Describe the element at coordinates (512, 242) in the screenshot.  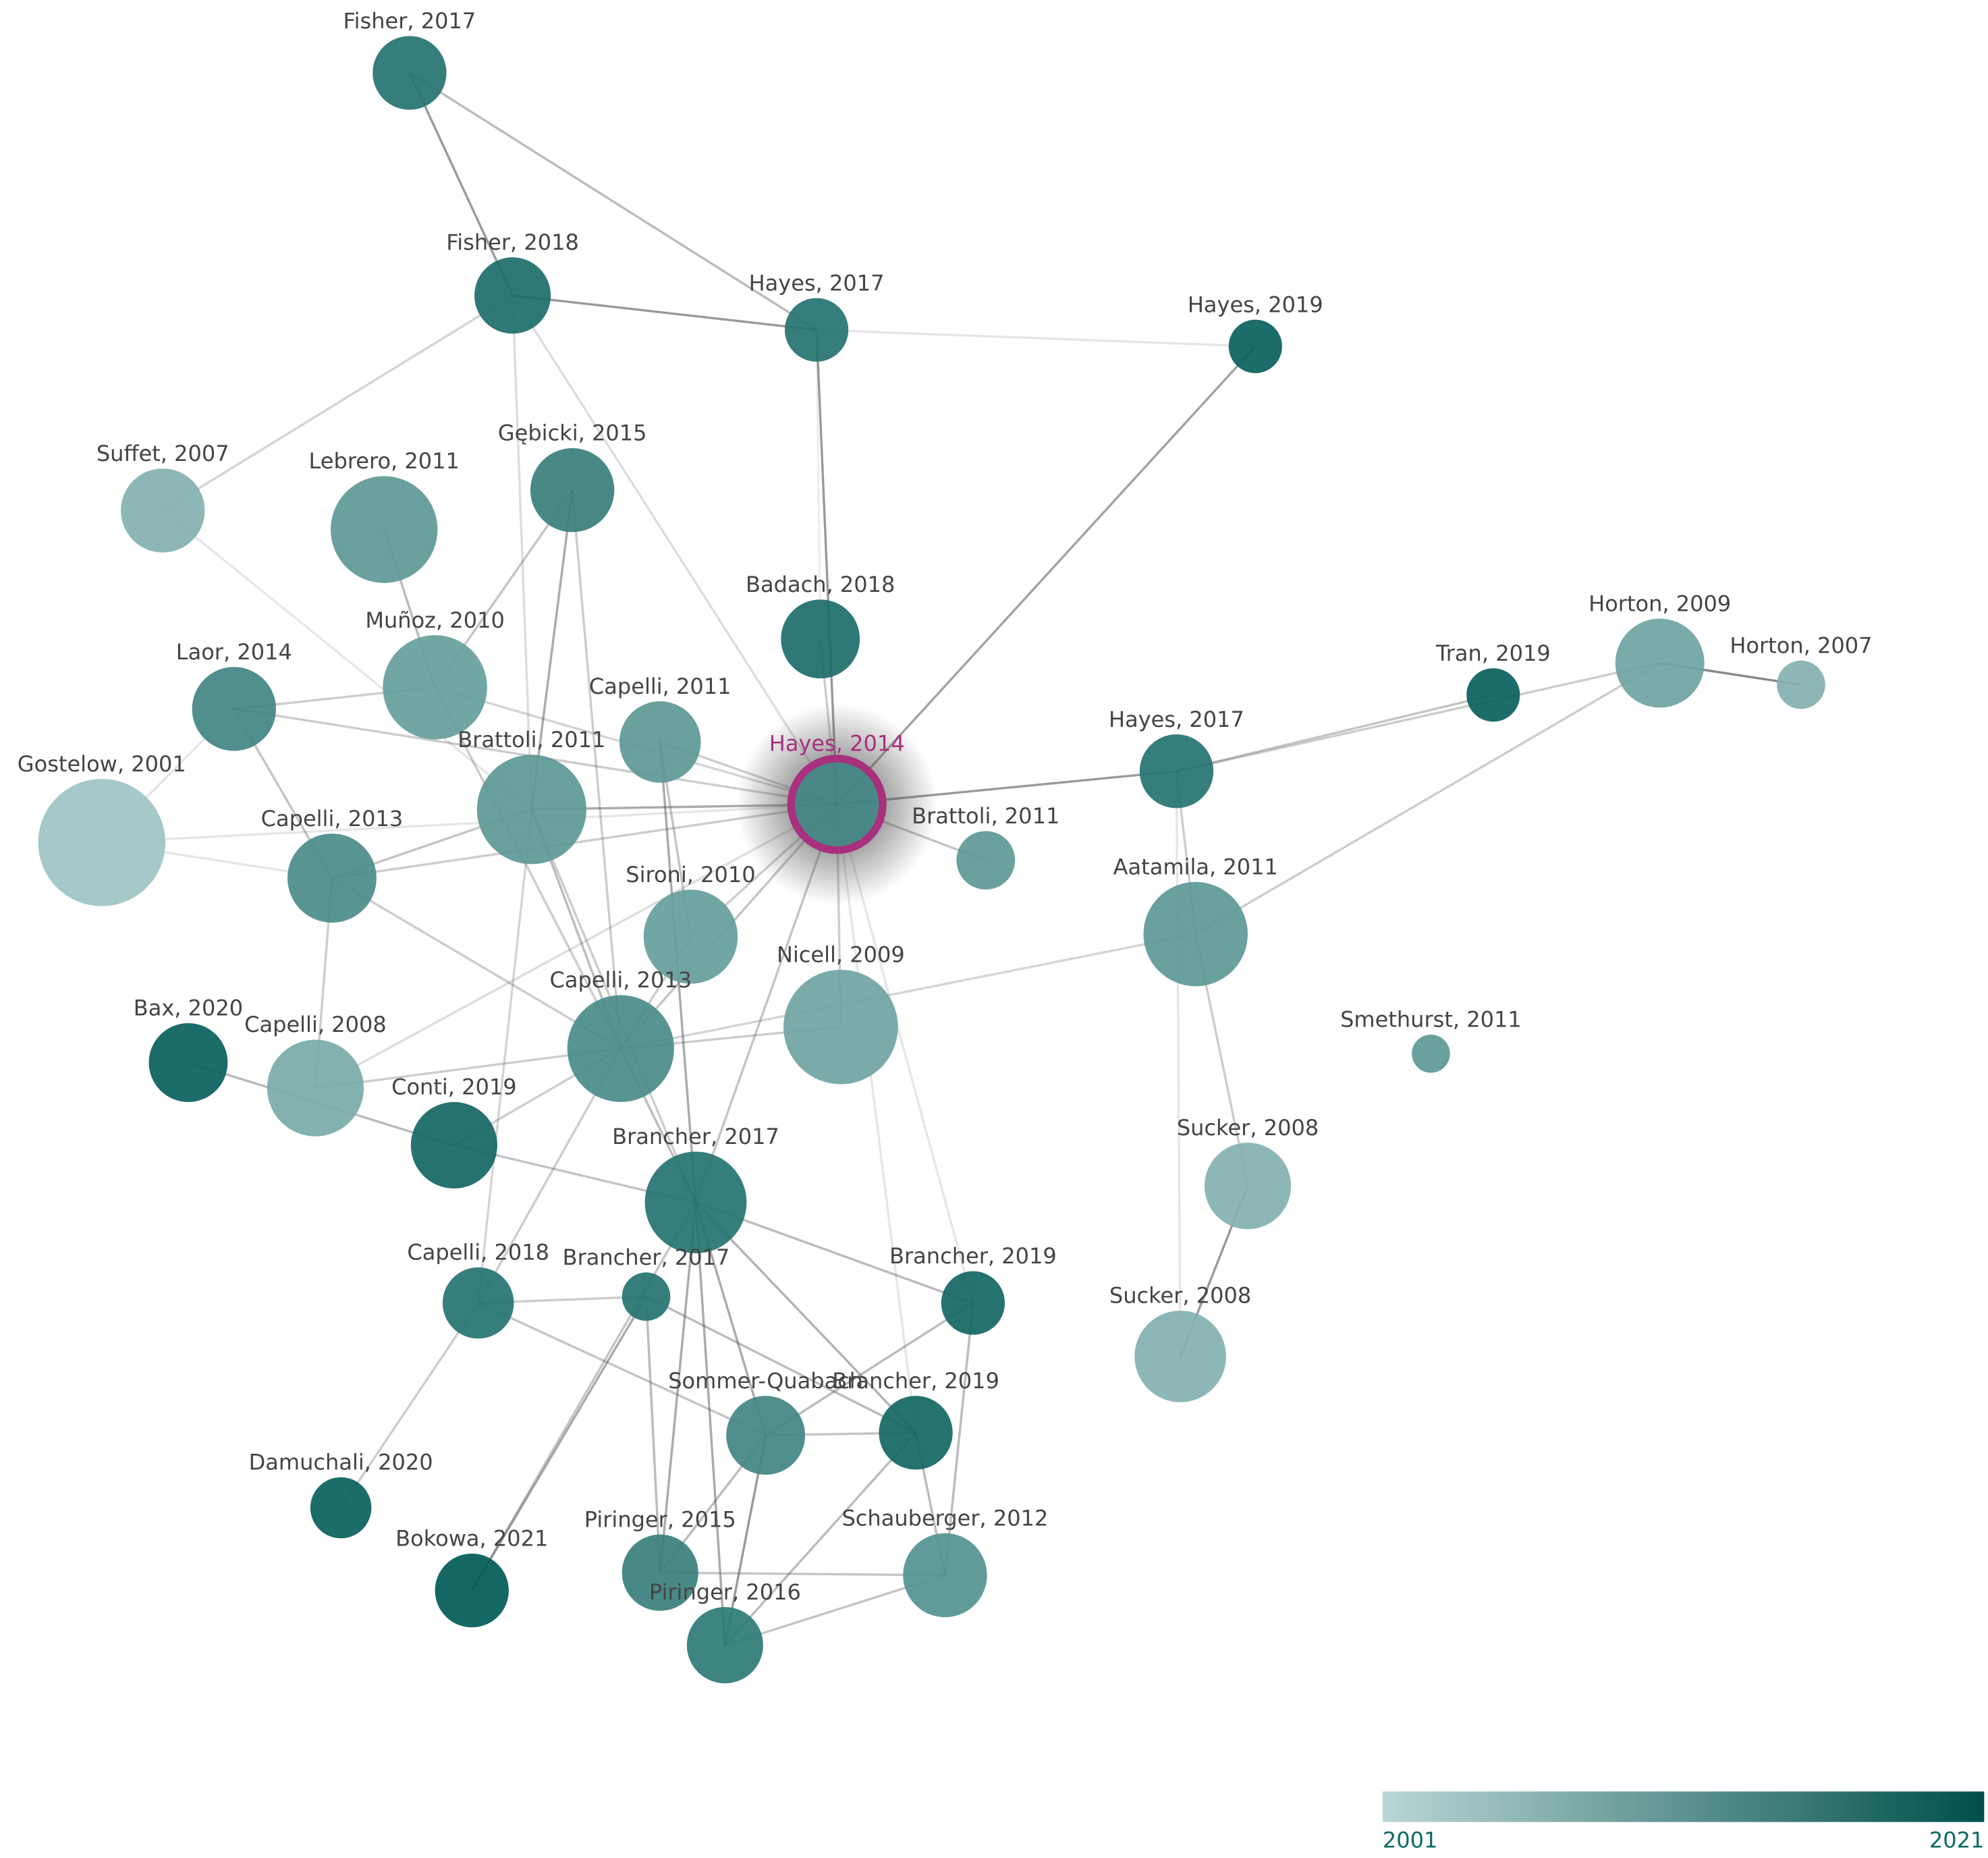
I see `node-label: Fisher, 2018` at that location.